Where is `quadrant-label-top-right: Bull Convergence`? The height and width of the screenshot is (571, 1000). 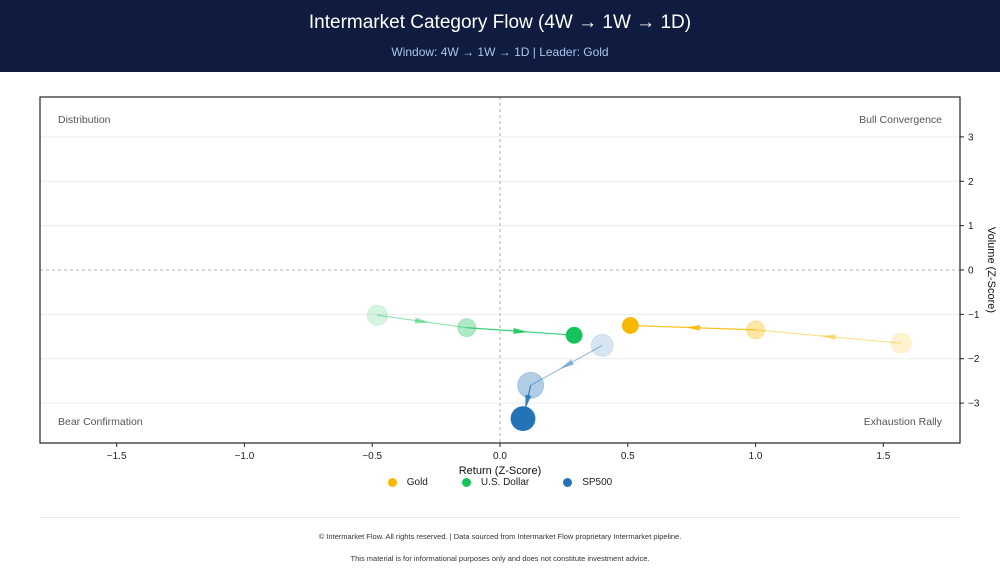 quadrant-label-top-right: Bull Convergence is located at coordinates (900, 120).